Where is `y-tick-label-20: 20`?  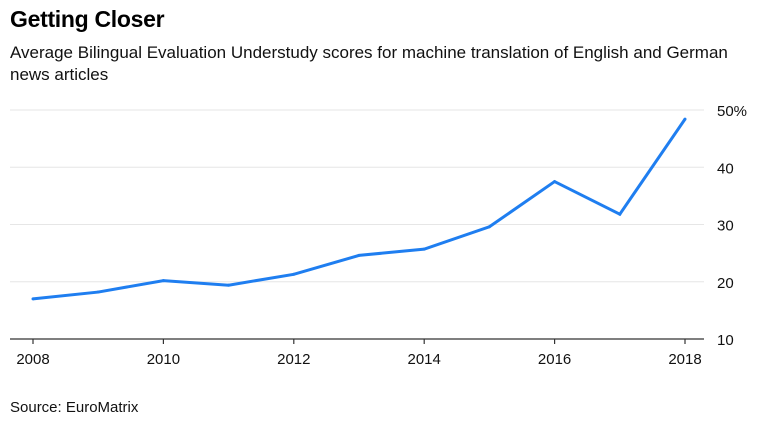
y-tick-label-20: 20 is located at coordinates (725, 283).